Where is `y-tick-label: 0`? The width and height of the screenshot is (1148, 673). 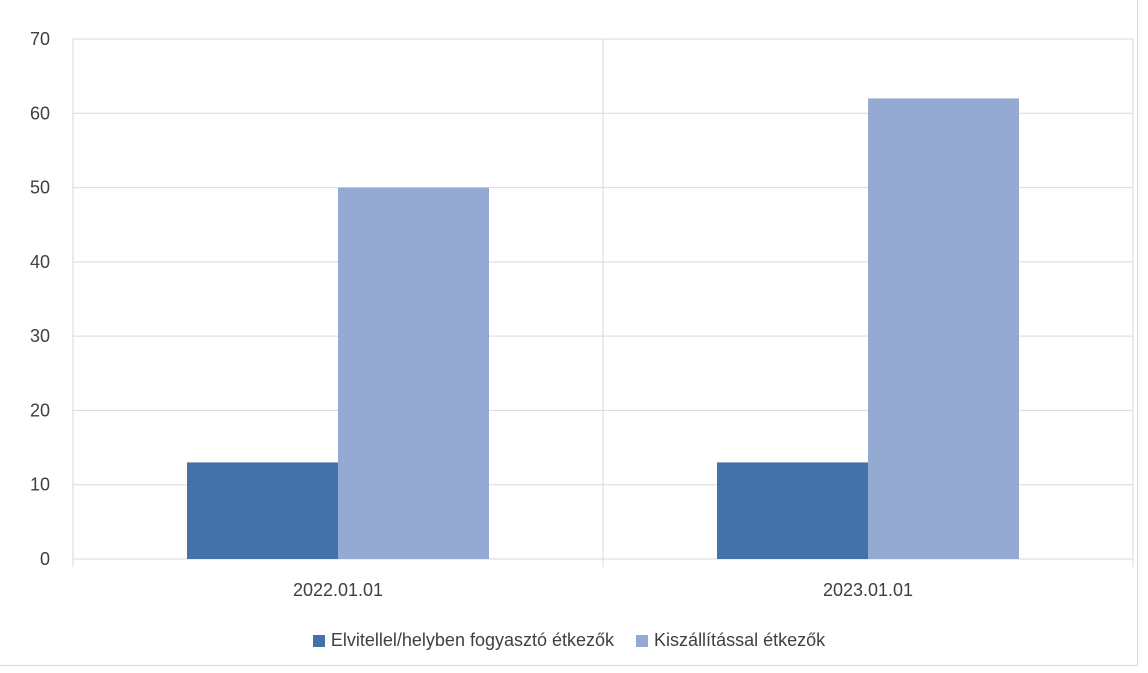 y-tick-label: 0 is located at coordinates (45, 559).